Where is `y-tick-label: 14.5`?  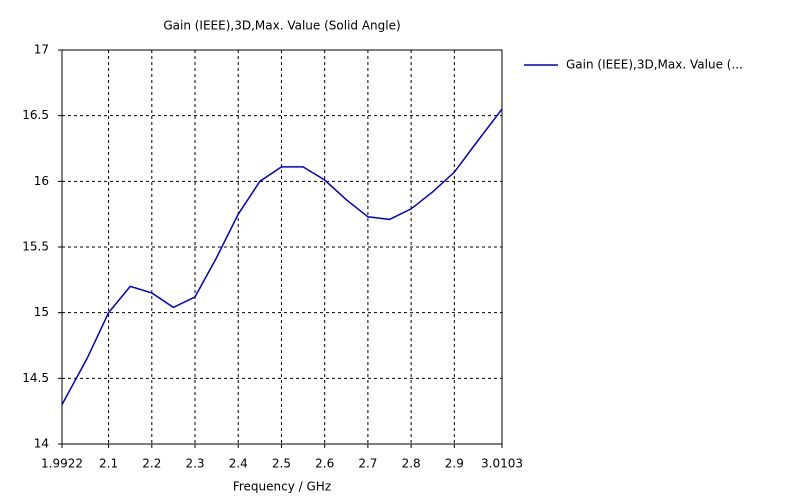
y-tick-label: 14.5 is located at coordinates (35, 378).